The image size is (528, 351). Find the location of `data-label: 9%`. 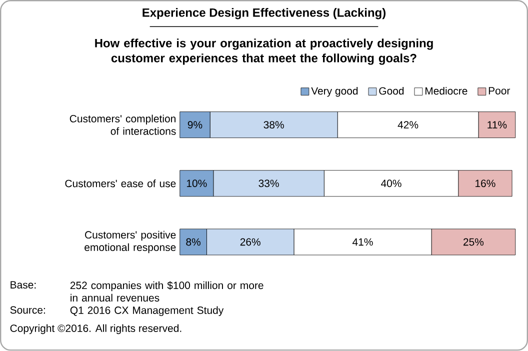

data-label: 9% is located at coordinates (195, 125).